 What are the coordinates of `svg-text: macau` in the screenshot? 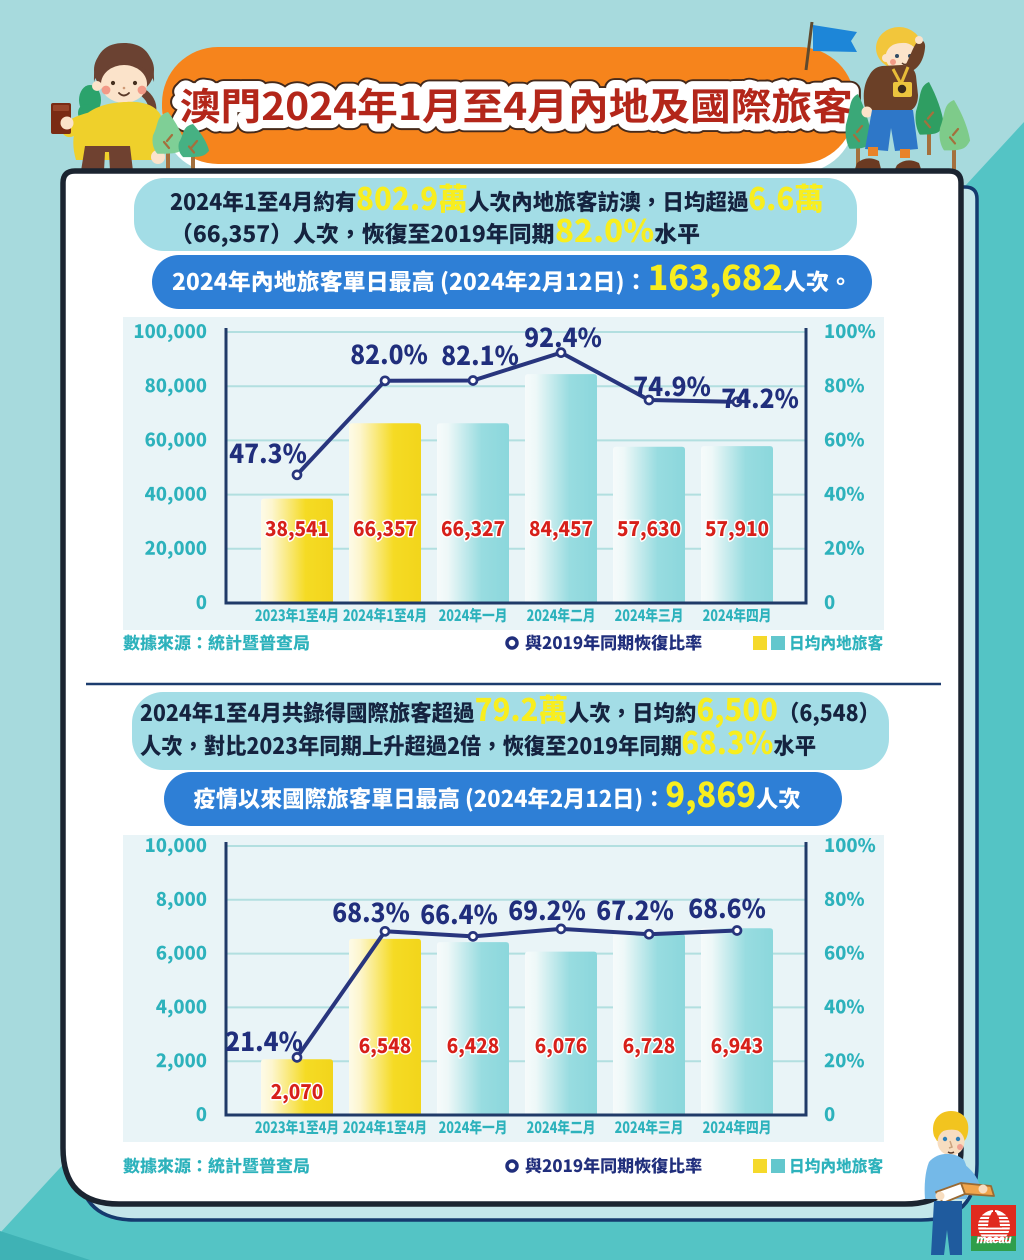 It's located at (994, 1240).